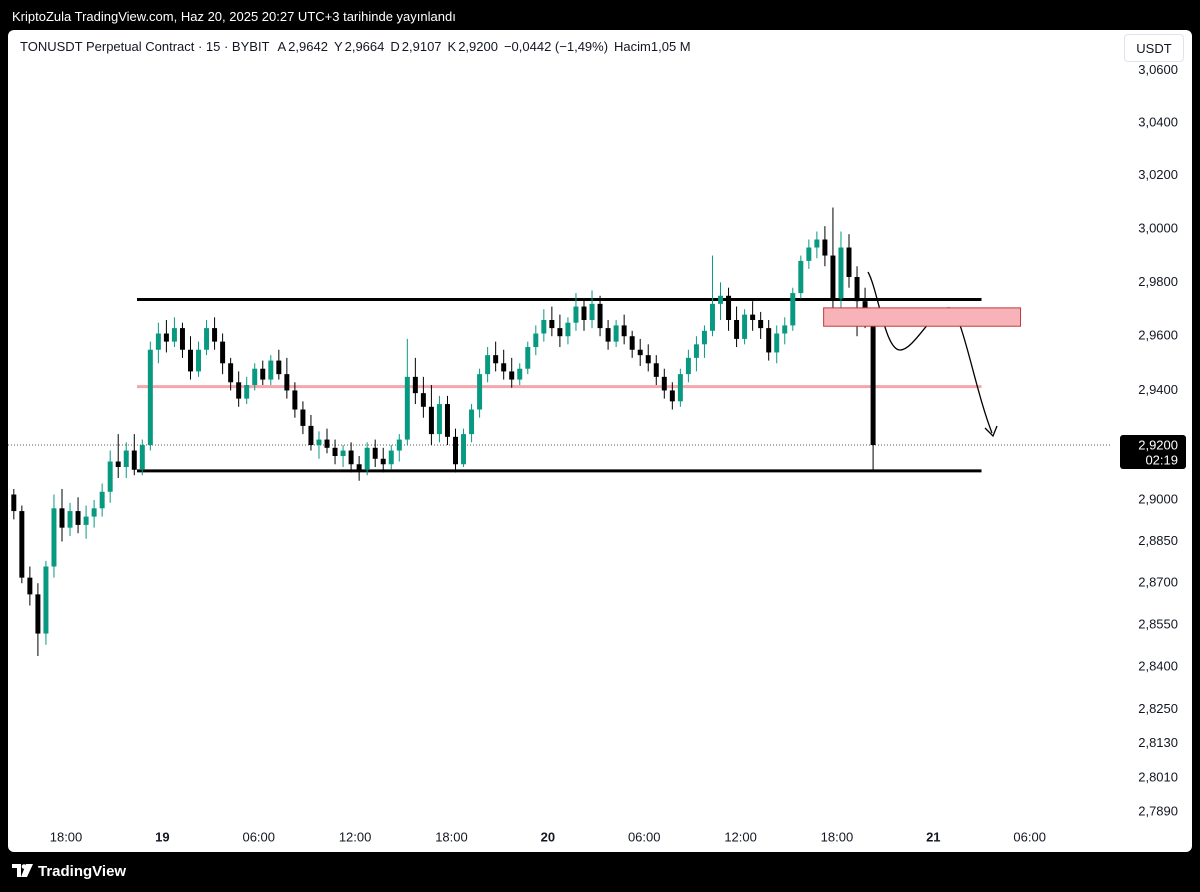  Describe the element at coordinates (1158, 444) in the screenshot. I see `last-price-label: 2,9200` at that location.